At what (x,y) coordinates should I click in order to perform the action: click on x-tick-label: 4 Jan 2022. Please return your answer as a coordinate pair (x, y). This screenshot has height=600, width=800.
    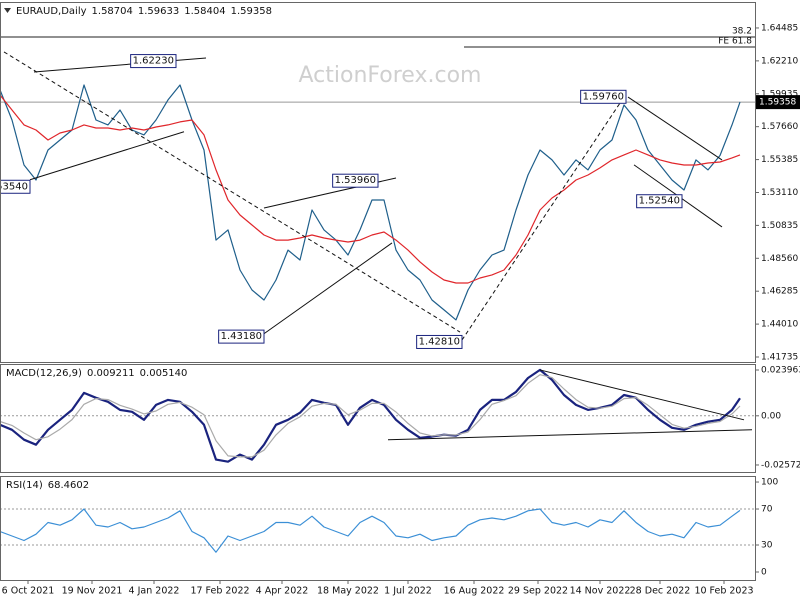
    Looking at the image, I should click on (154, 591).